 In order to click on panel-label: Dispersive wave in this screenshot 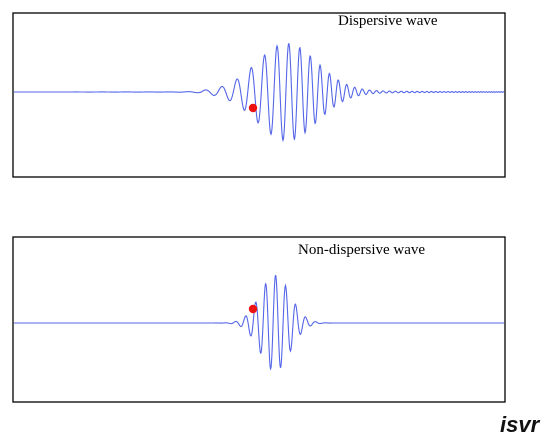, I will do `click(388, 21)`.